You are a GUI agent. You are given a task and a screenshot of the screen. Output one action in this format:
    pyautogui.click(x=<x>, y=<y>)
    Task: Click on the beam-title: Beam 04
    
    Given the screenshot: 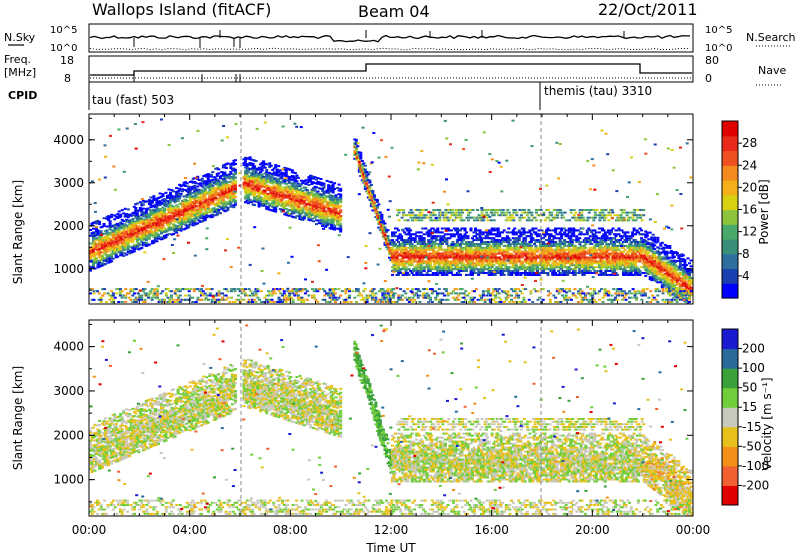 What is the action you would take?
    pyautogui.click(x=394, y=11)
    